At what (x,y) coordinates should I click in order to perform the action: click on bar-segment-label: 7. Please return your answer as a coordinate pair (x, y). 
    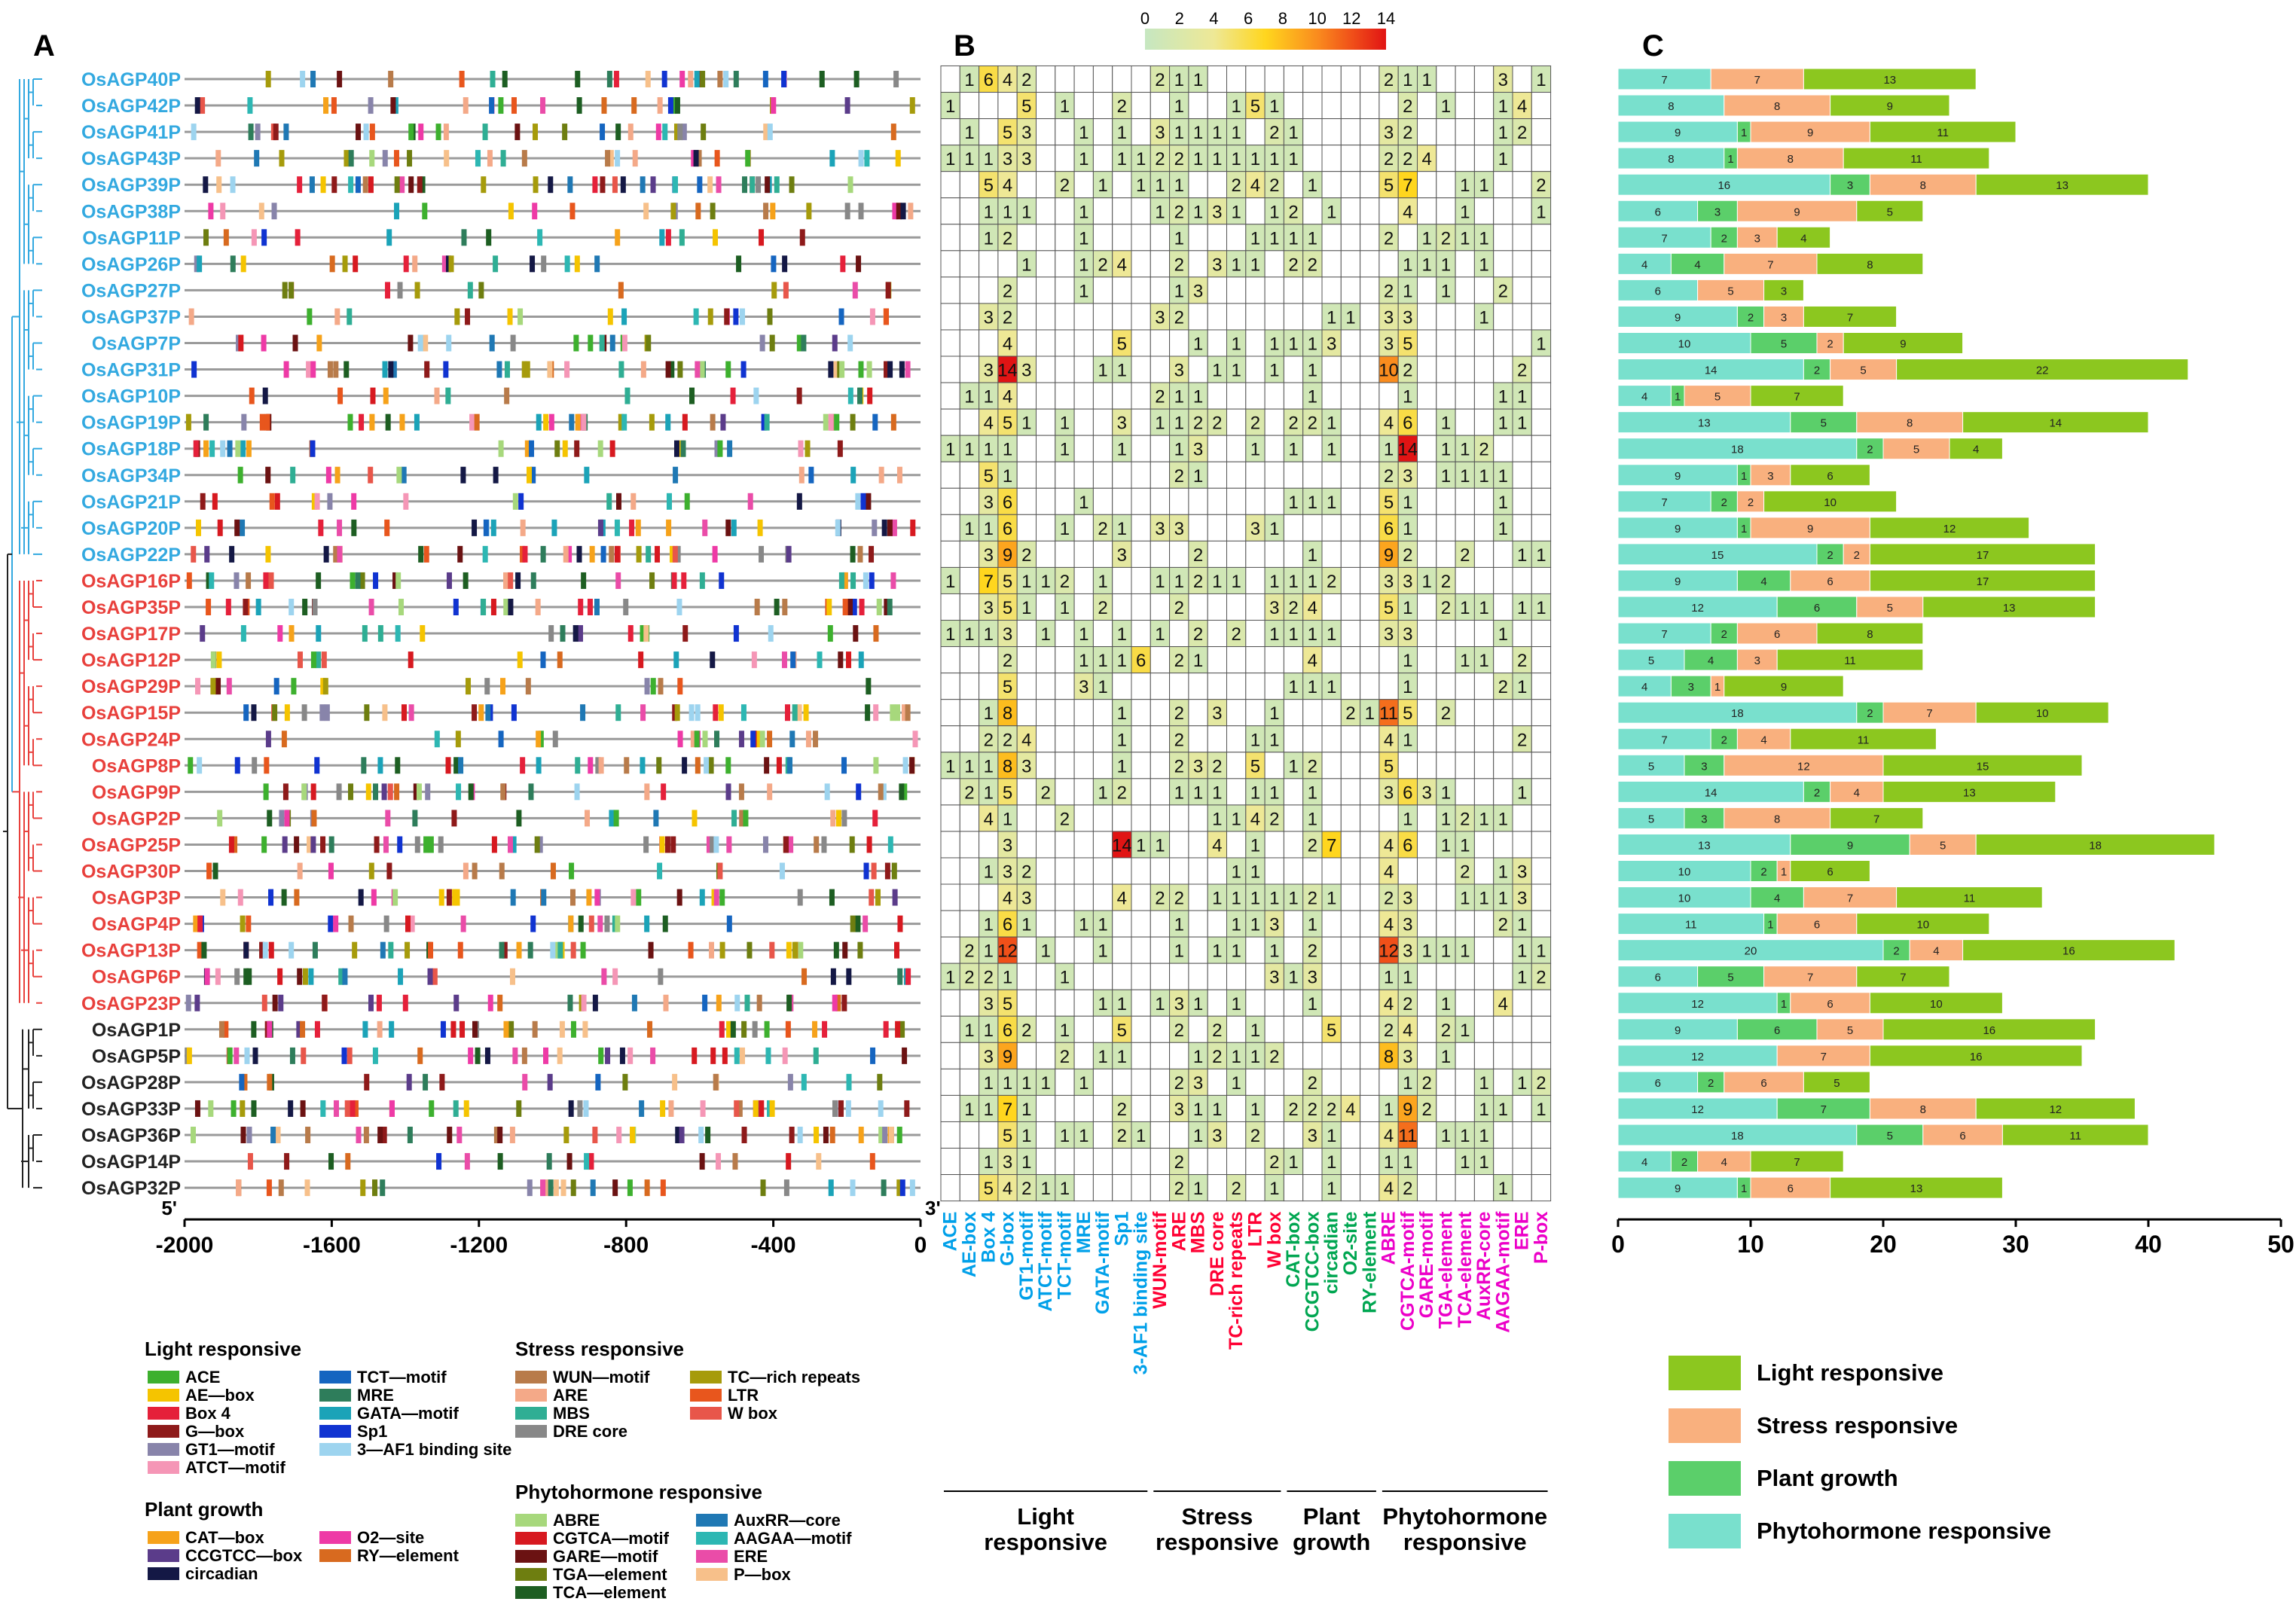
    Looking at the image, I should click on (1824, 1057).